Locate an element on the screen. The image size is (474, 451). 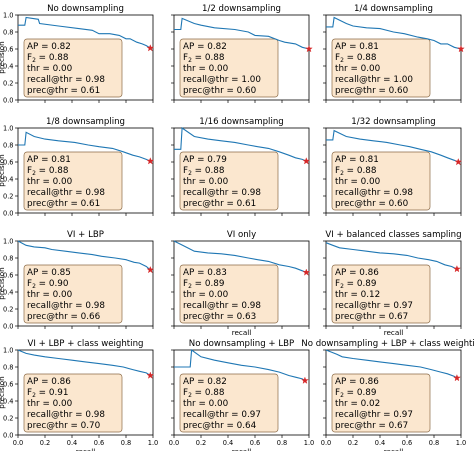
subplot-title: 1/2 downsampling is located at coordinates (241, 9).